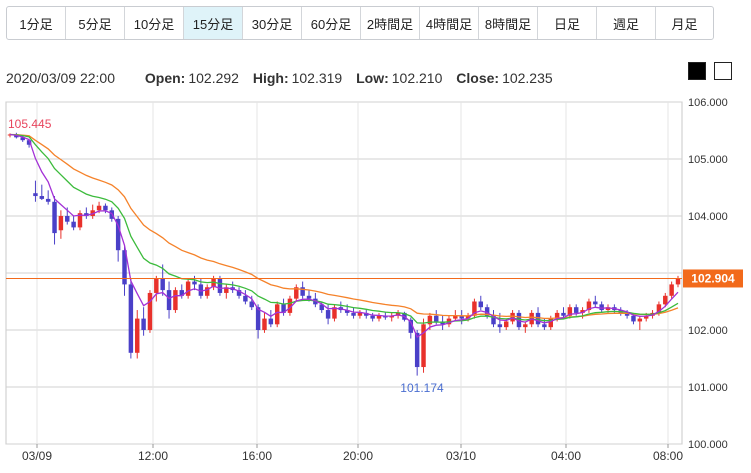 Image resolution: width=751 pixels, height=473 pixels. I want to click on light-theme-button, so click(723, 71).